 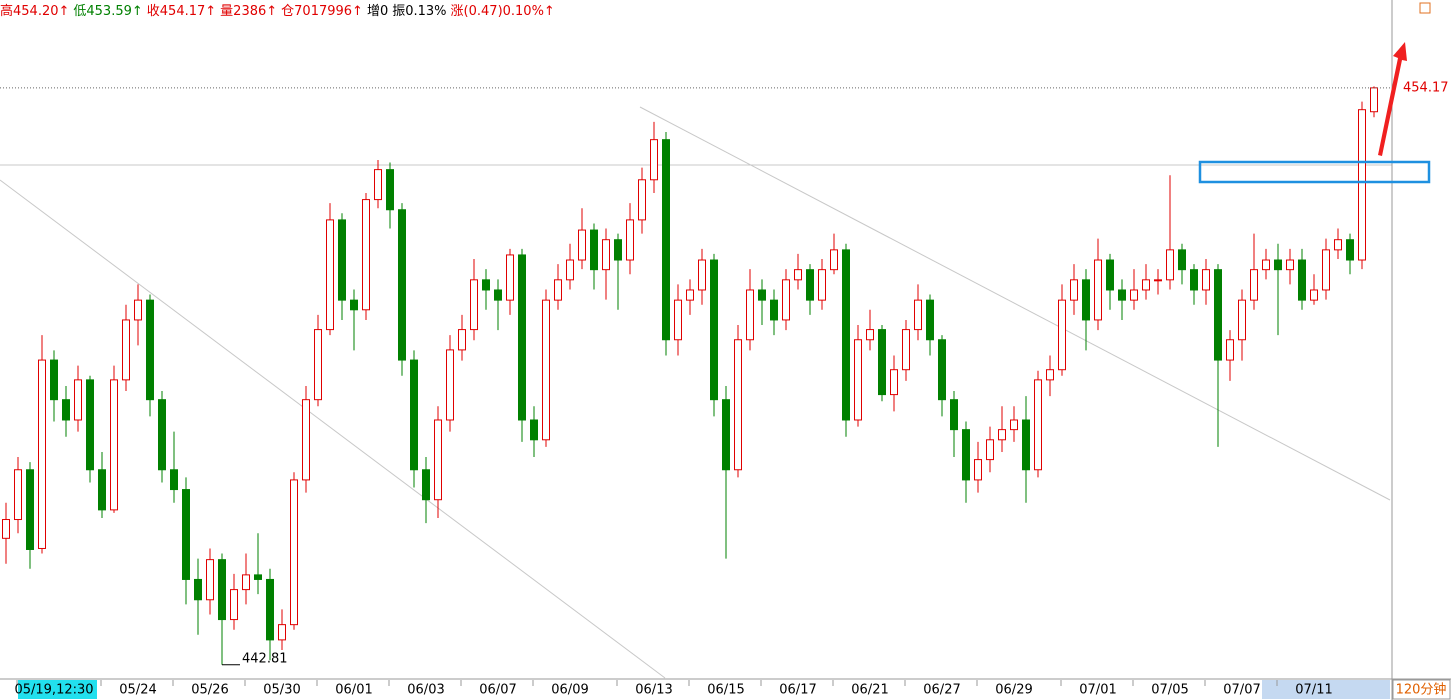 I want to click on period-box, so click(x=1421, y=689).